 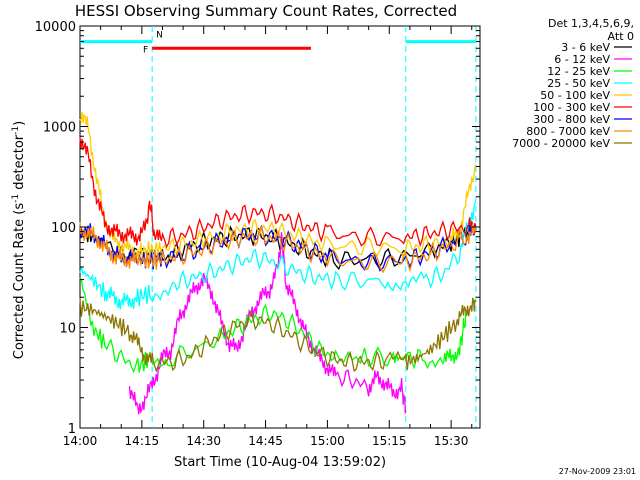 What do you see at coordinates (621, 36) in the screenshot?
I see `legend-header-line-2: Att 0` at bounding box center [621, 36].